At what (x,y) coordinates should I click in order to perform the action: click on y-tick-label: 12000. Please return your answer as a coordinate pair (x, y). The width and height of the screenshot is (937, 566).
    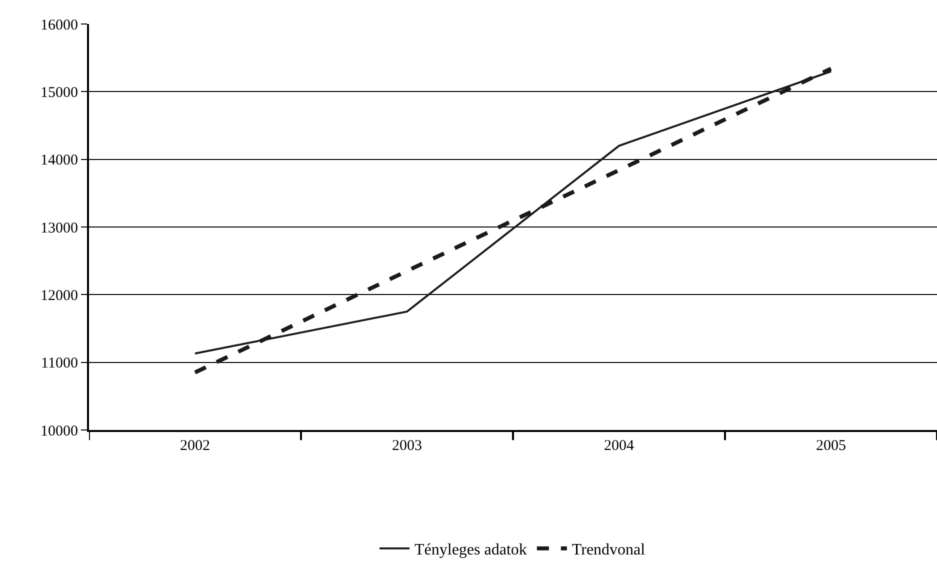
    Looking at the image, I should click on (59, 296).